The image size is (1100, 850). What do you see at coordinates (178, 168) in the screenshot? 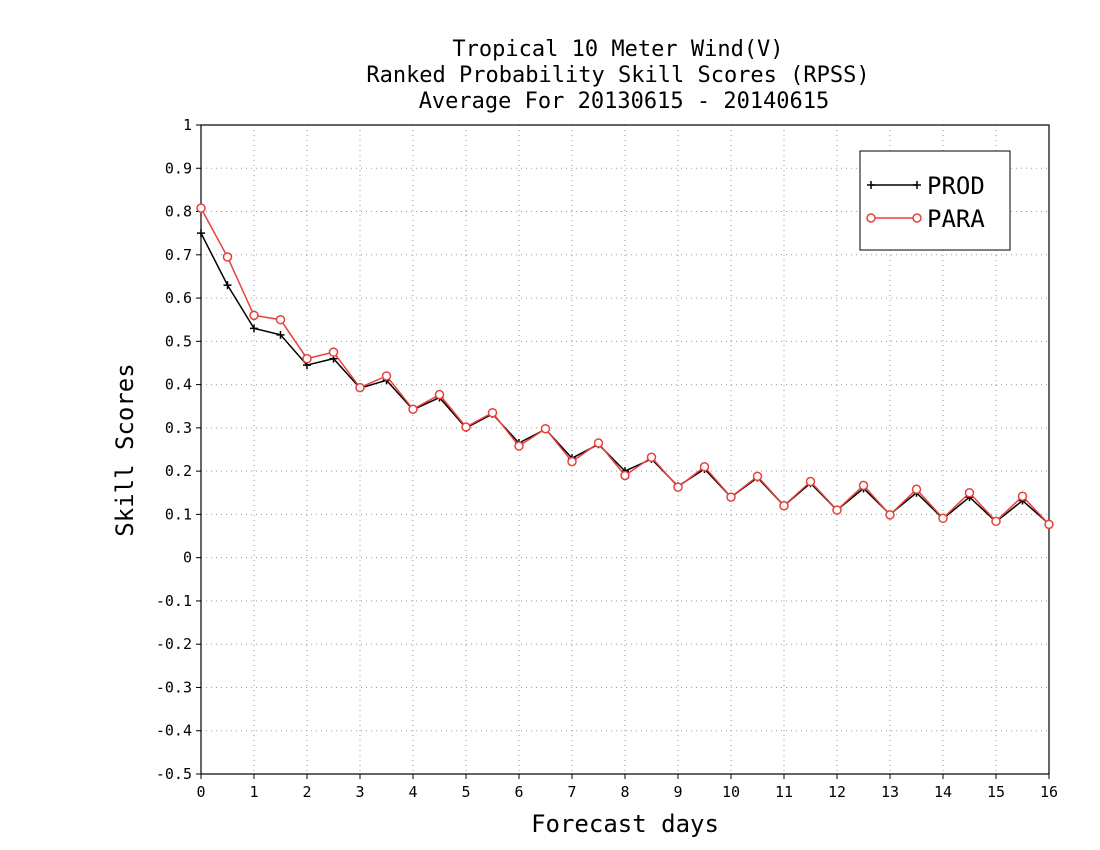
I see `y-tick-label: 0.9` at bounding box center [178, 168].